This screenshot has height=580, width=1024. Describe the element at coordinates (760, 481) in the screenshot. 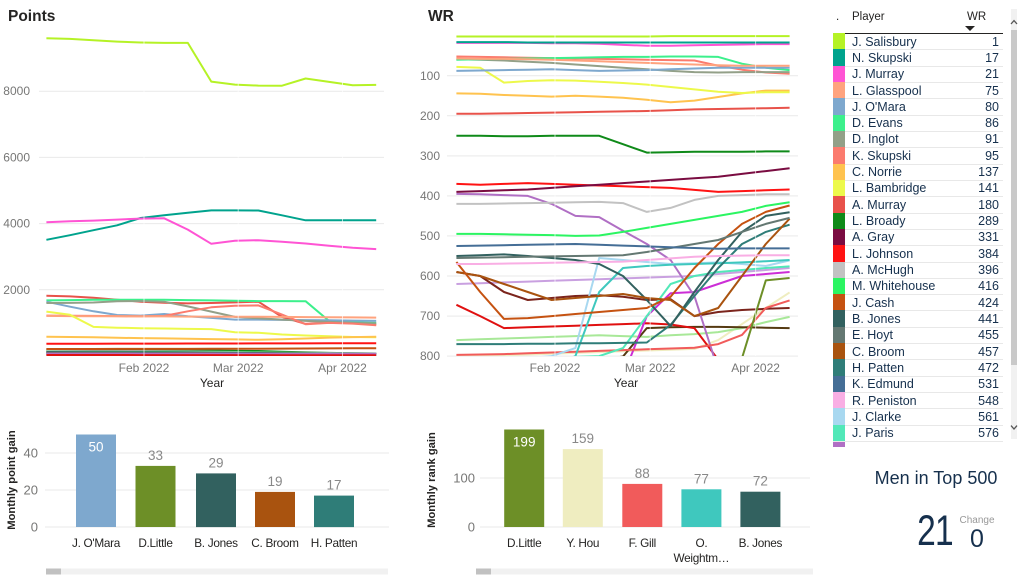

I see `svg-text: 72` at that location.